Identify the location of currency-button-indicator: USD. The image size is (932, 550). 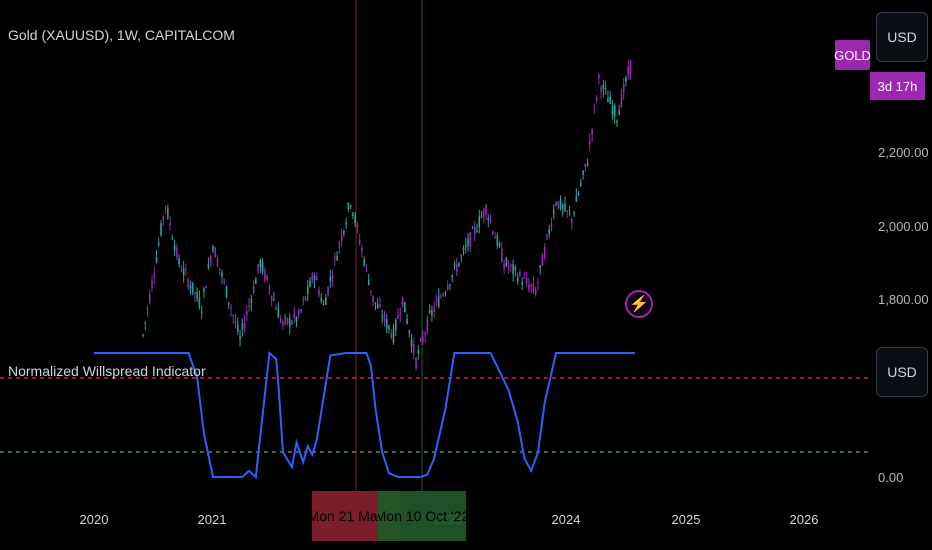
(902, 372).